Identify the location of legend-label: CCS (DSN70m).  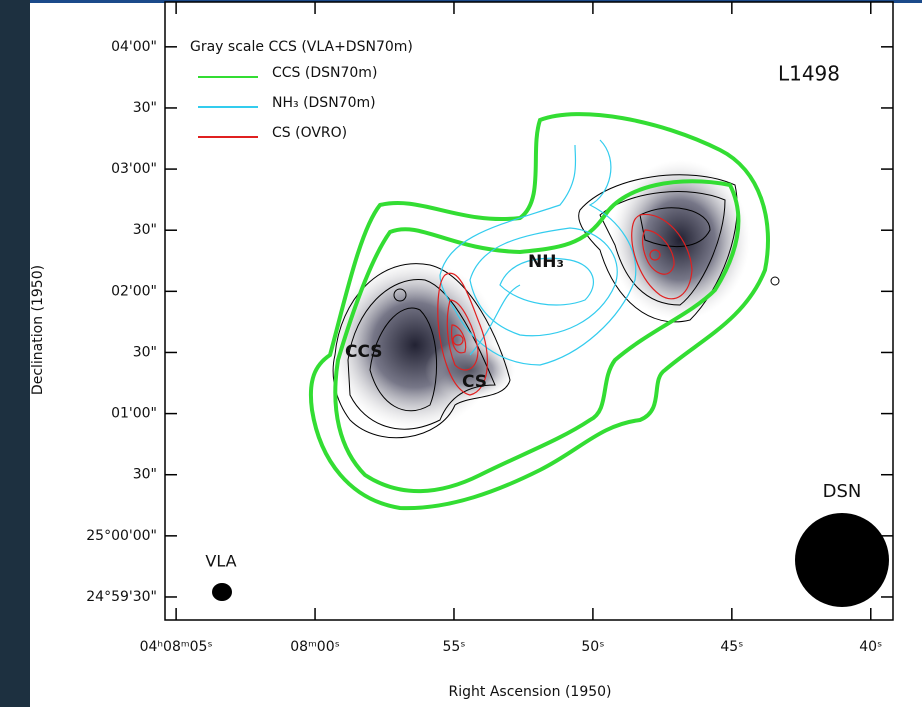
(324, 73).